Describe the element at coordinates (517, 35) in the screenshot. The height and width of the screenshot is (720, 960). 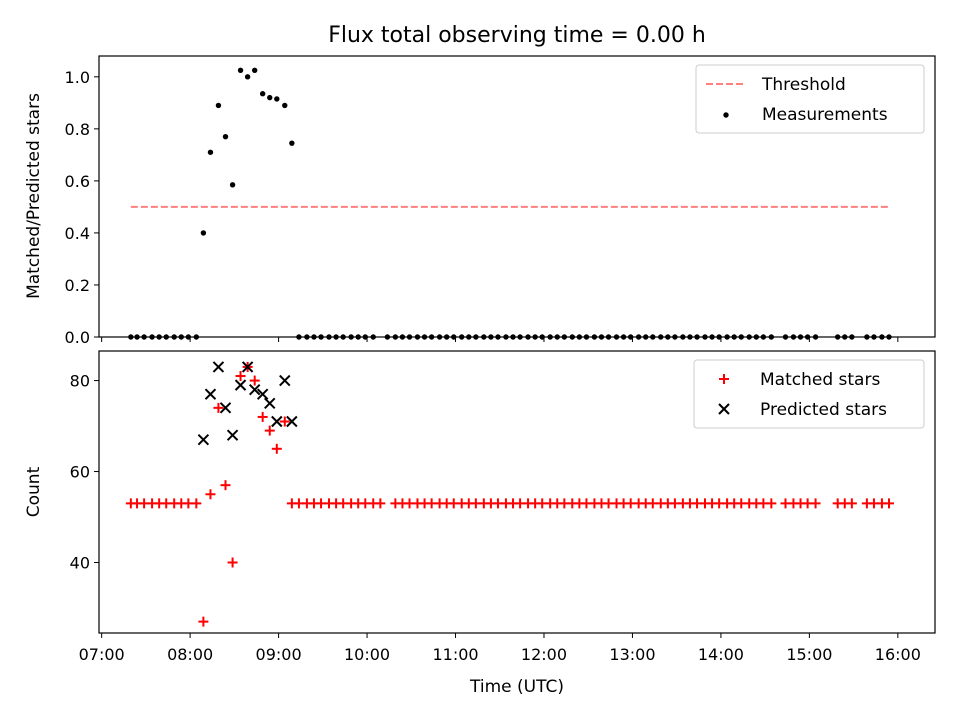
I see `chart-title: Flux total observing time = 0.00 h` at that location.